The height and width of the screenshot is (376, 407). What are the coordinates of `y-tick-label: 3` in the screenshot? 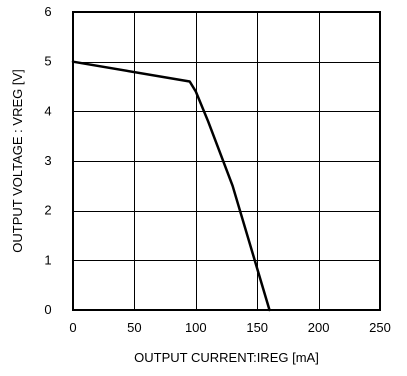 It's located at (47, 160).